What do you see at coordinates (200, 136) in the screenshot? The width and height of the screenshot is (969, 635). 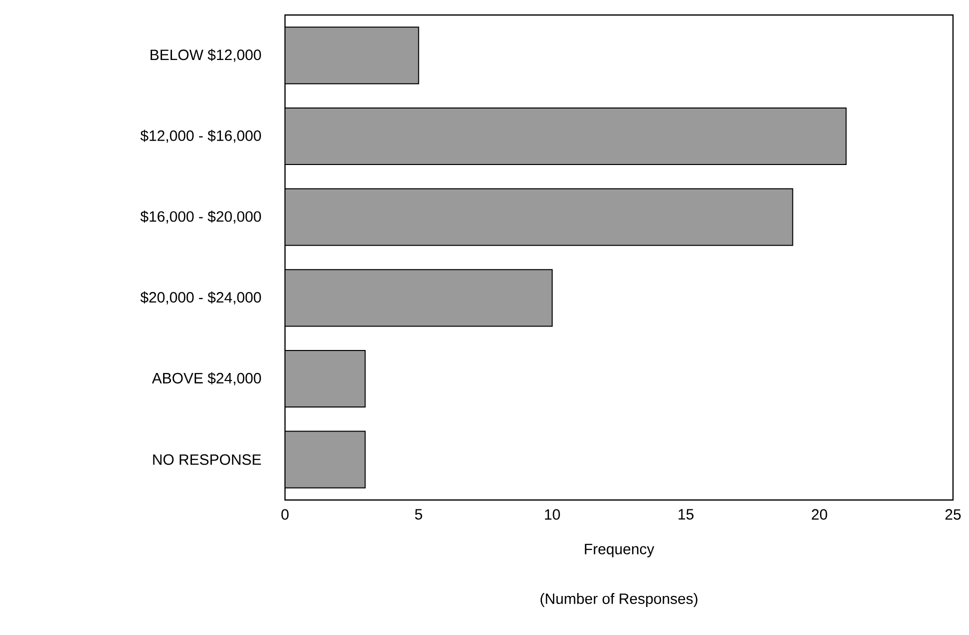 I see `y-tick-label: $12,000 - $16,000` at bounding box center [200, 136].